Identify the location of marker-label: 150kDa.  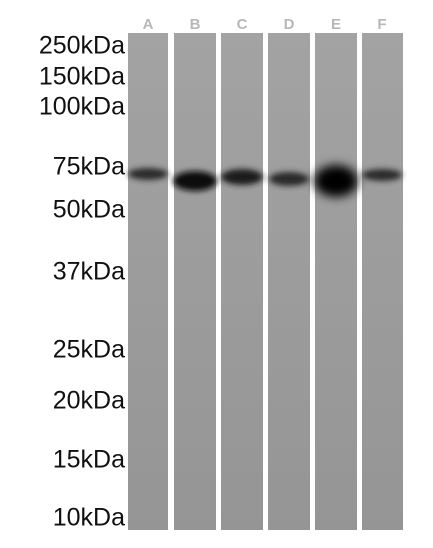
(82, 77).